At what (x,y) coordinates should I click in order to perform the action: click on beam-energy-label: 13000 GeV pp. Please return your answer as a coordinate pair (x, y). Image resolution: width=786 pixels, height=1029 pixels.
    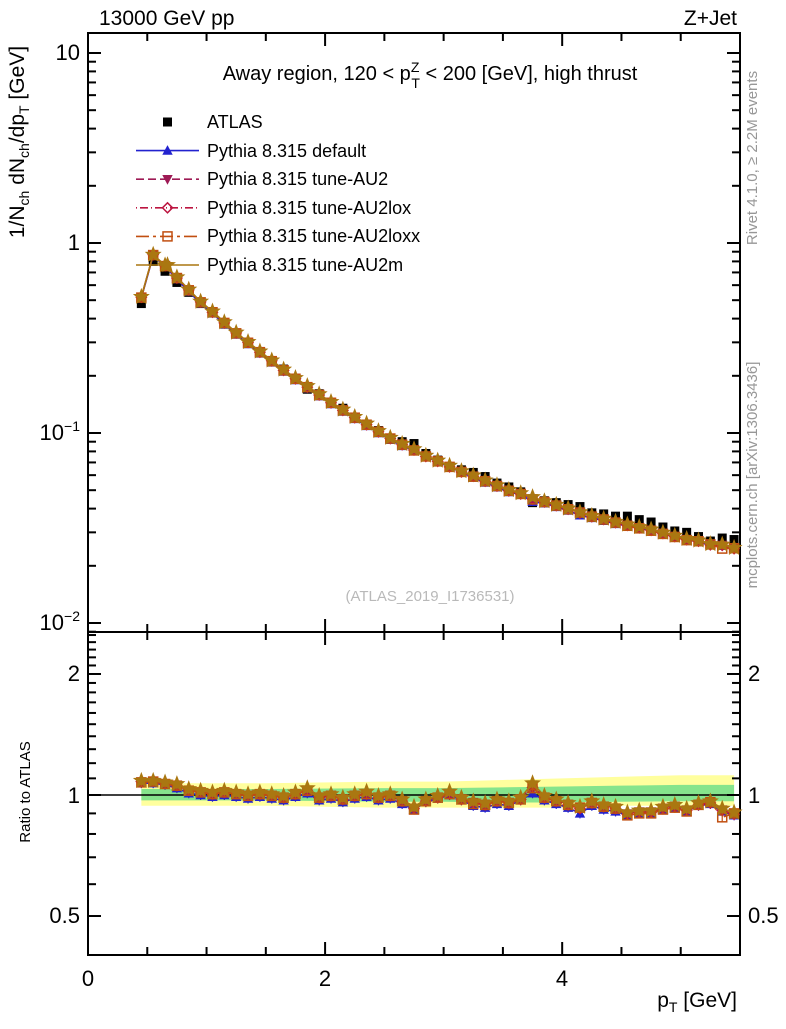
    Looking at the image, I should click on (166, 18).